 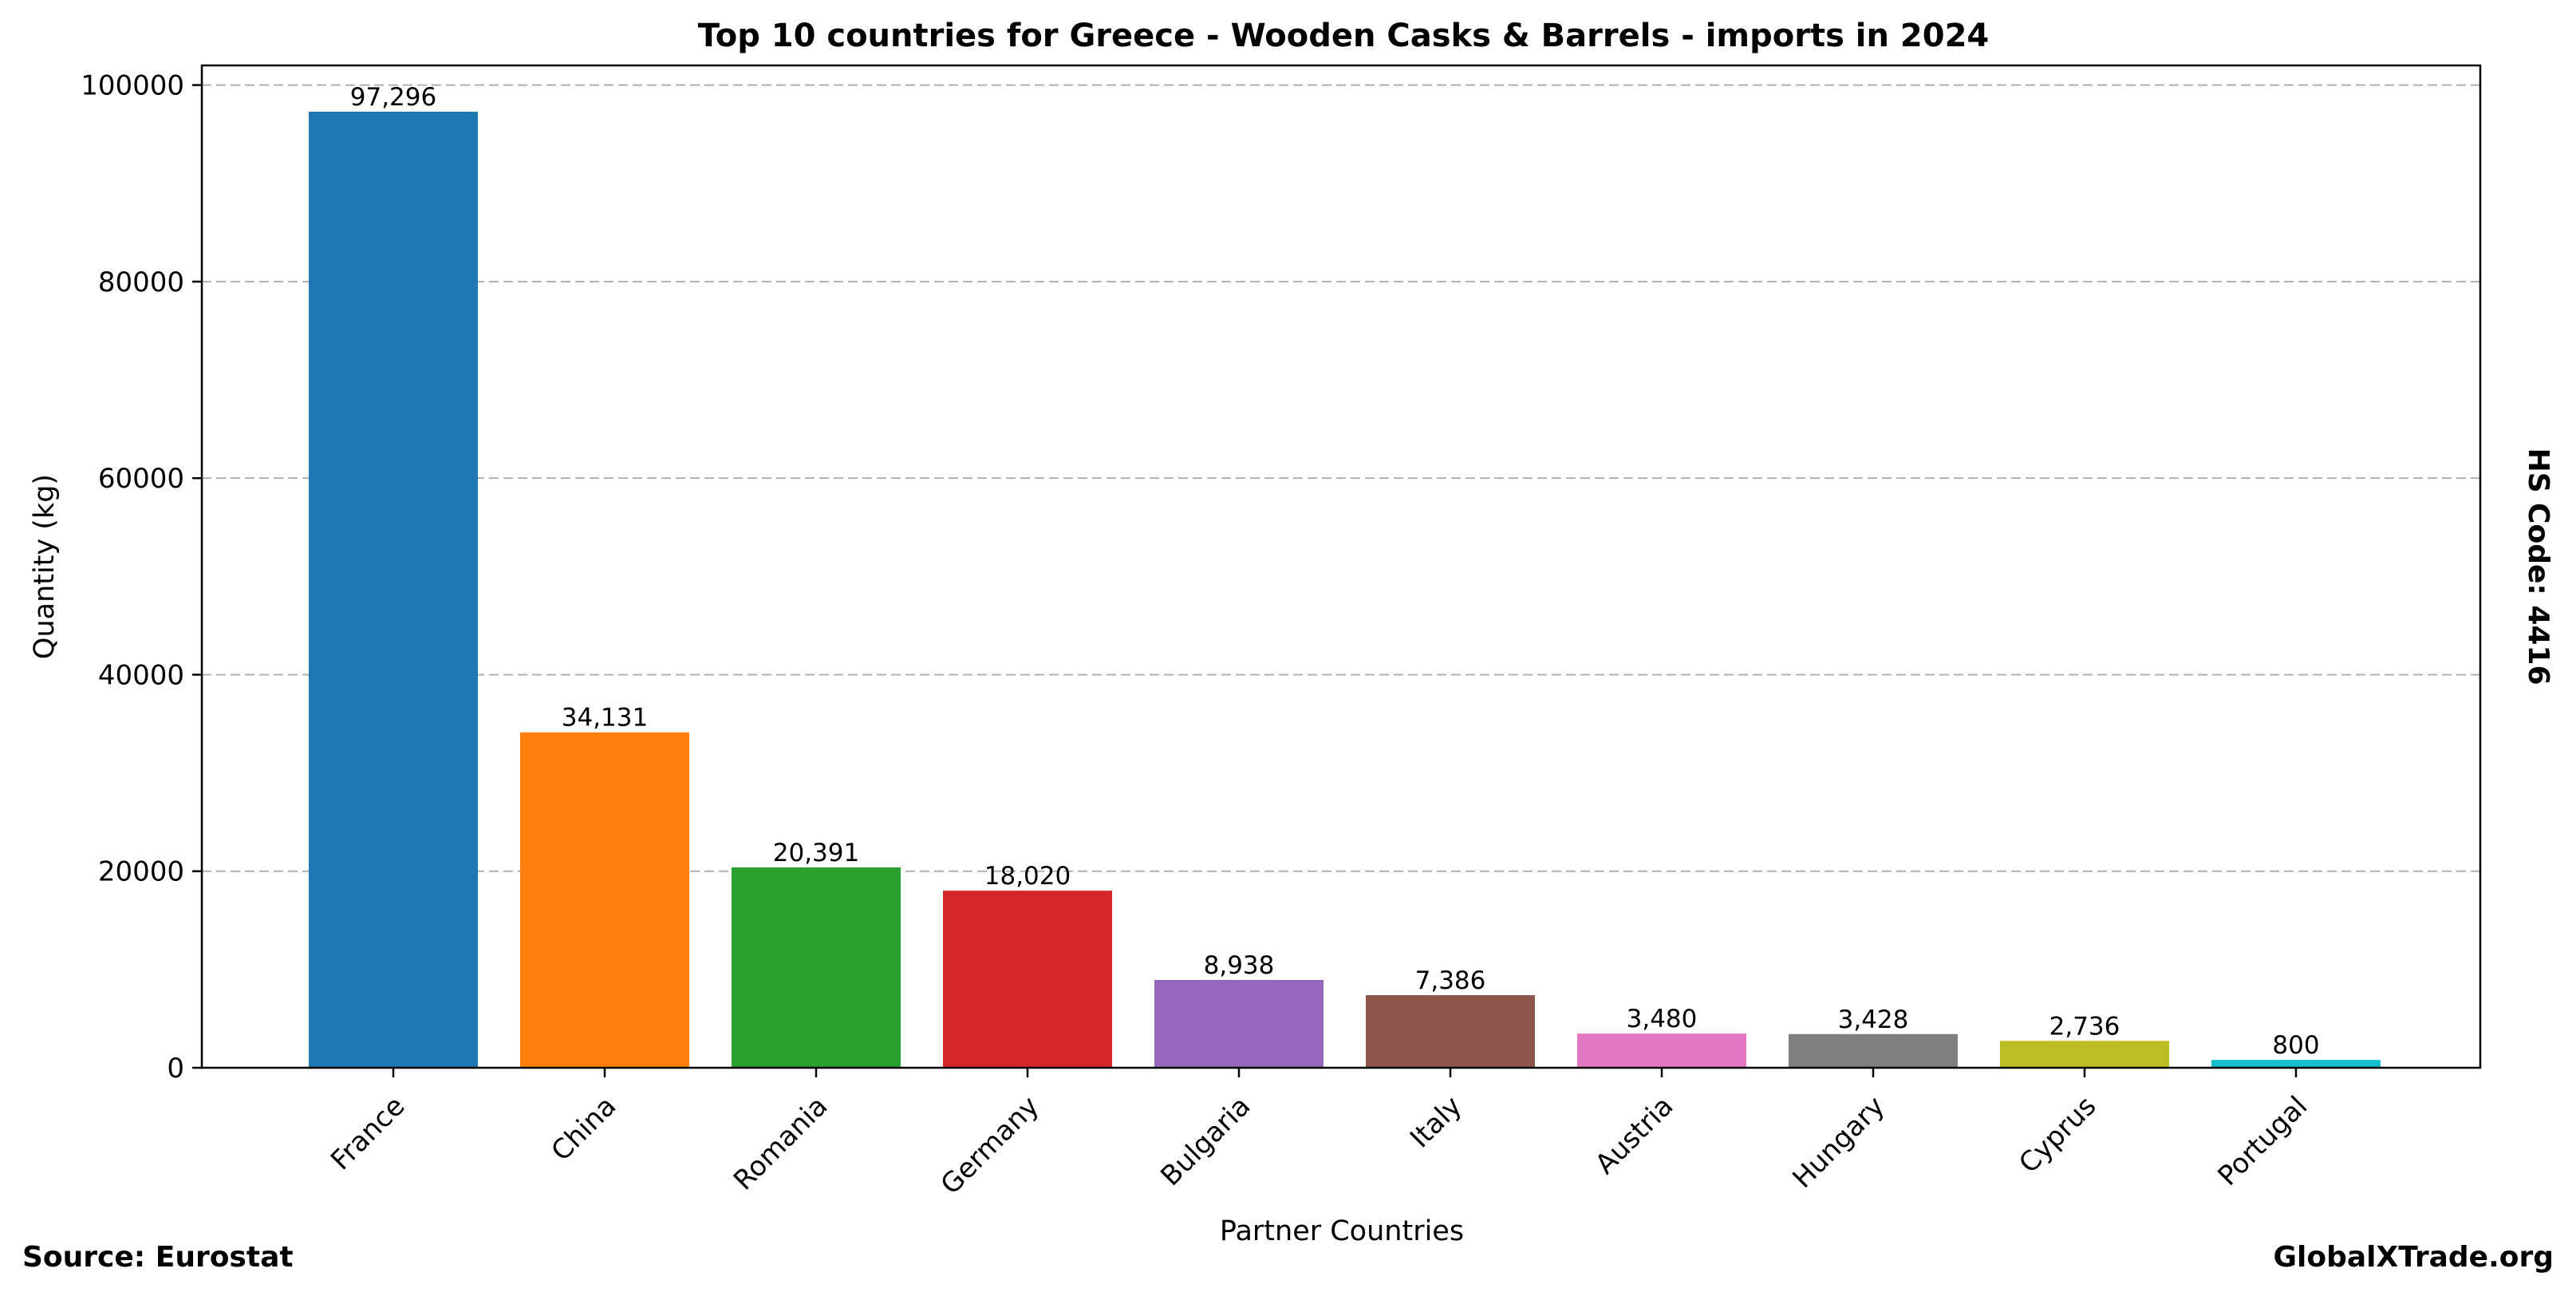 I want to click on x-tick-label: Germany, so click(x=990, y=1145).